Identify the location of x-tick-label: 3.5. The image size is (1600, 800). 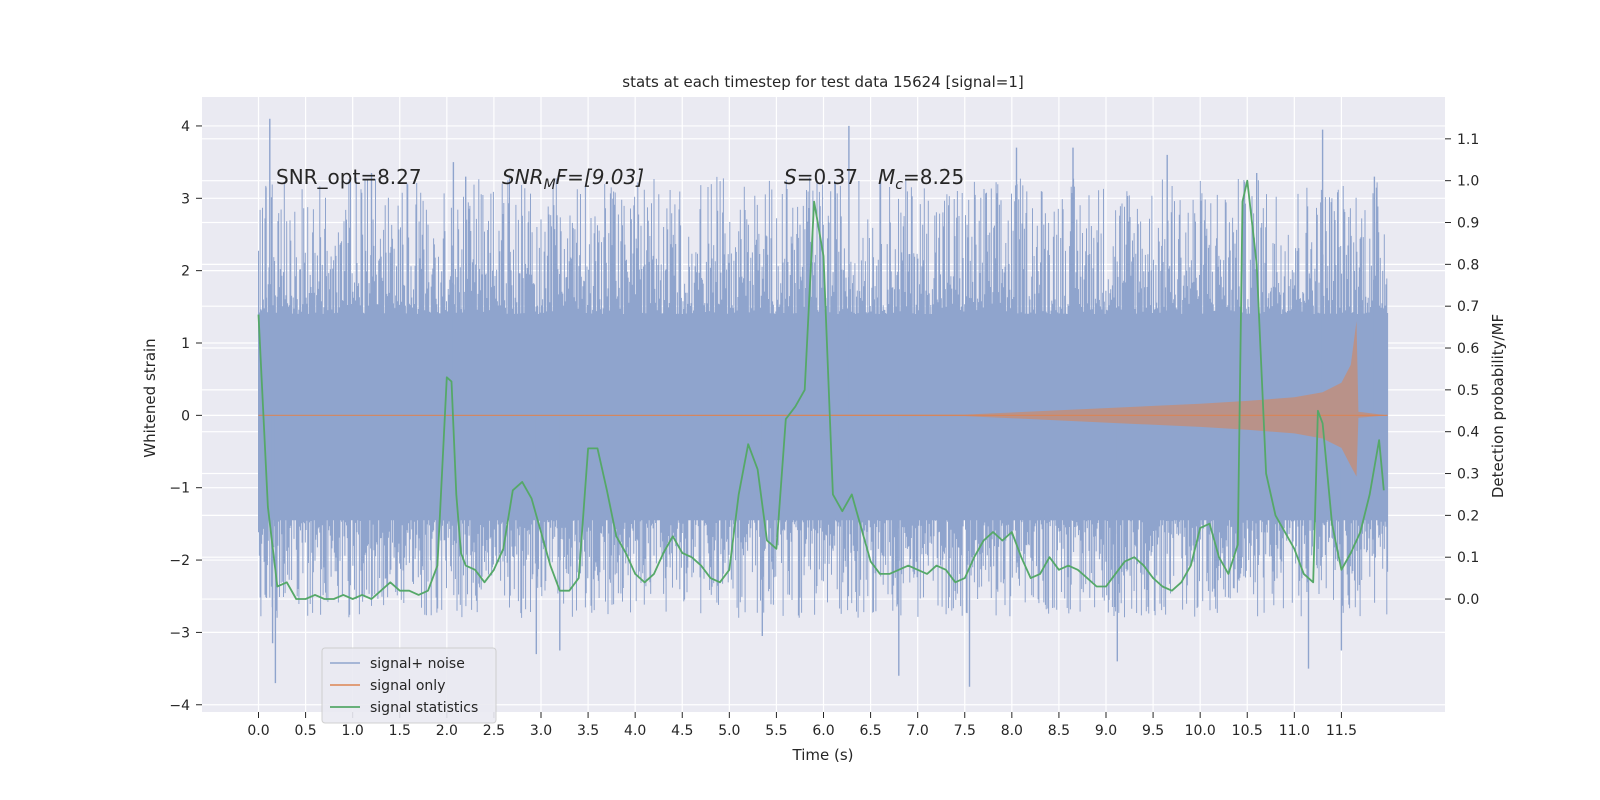
(588, 731).